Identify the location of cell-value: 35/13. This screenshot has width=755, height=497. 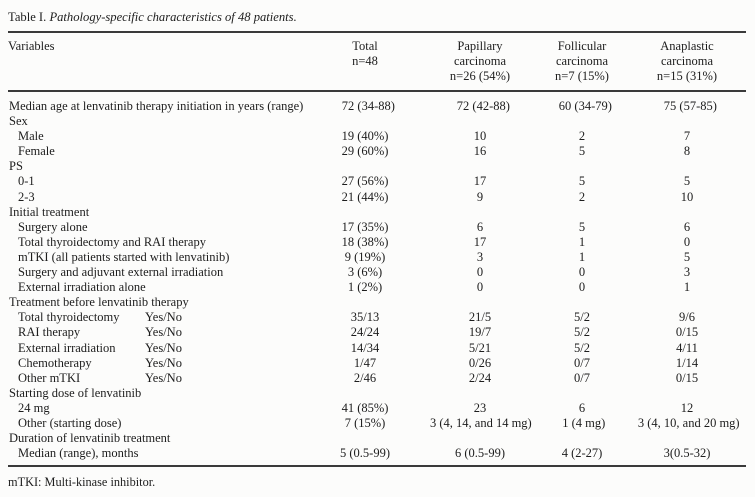
(365, 317).